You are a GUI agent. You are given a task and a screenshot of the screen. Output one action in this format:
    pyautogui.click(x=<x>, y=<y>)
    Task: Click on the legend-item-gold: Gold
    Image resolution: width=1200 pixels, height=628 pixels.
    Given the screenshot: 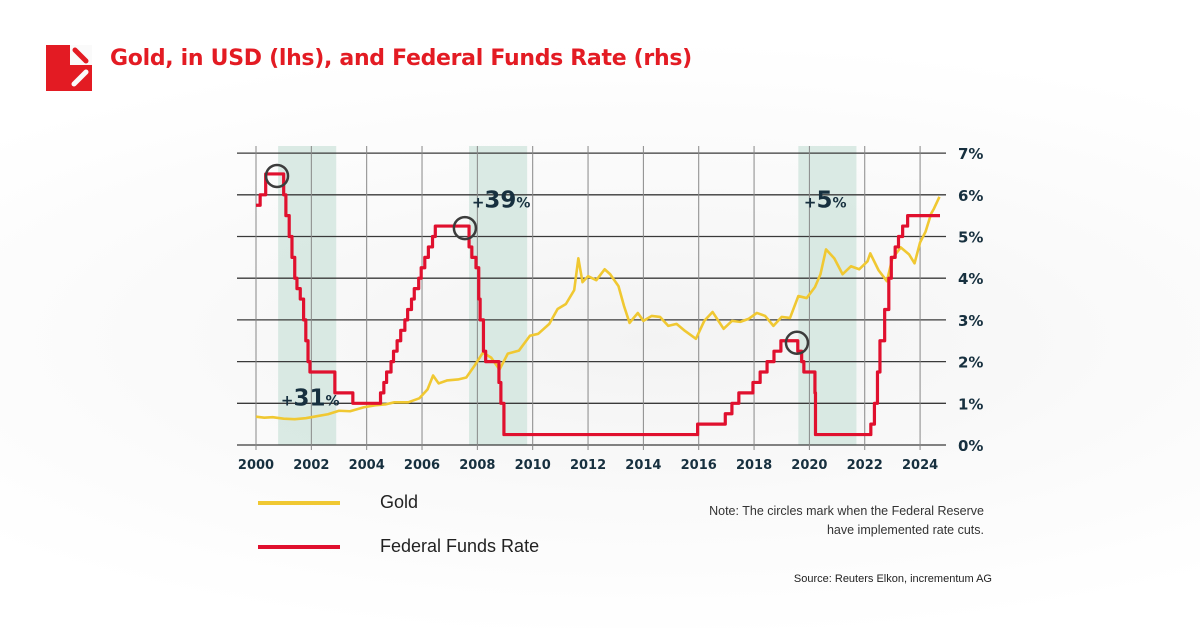 What is the action you would take?
    pyautogui.click(x=338, y=502)
    